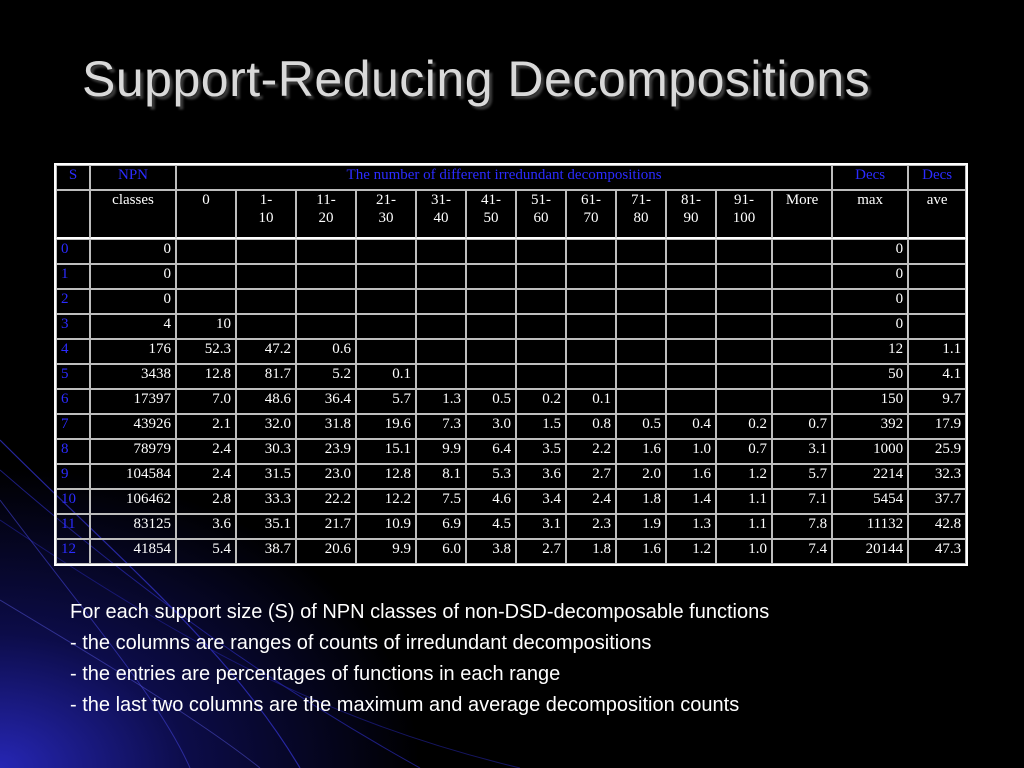 Image resolution: width=1024 pixels, height=768 pixels. Describe the element at coordinates (870, 526) in the screenshot. I see `cell-decs-max: 11132` at that location.